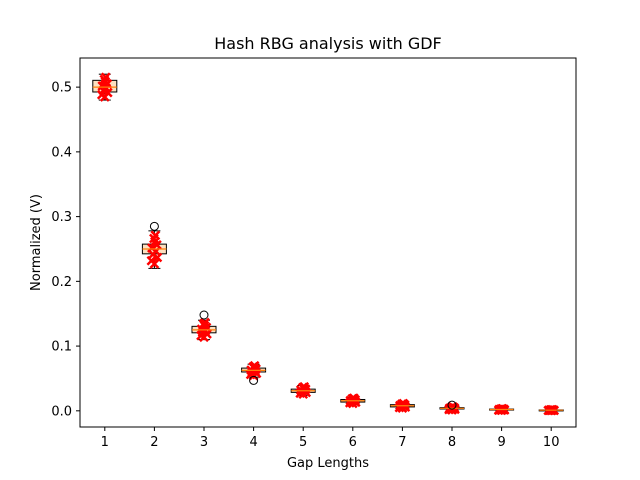 This screenshot has height=480, width=640. What do you see at coordinates (402, 442) in the screenshot?
I see `x-tick-label: 7` at bounding box center [402, 442].